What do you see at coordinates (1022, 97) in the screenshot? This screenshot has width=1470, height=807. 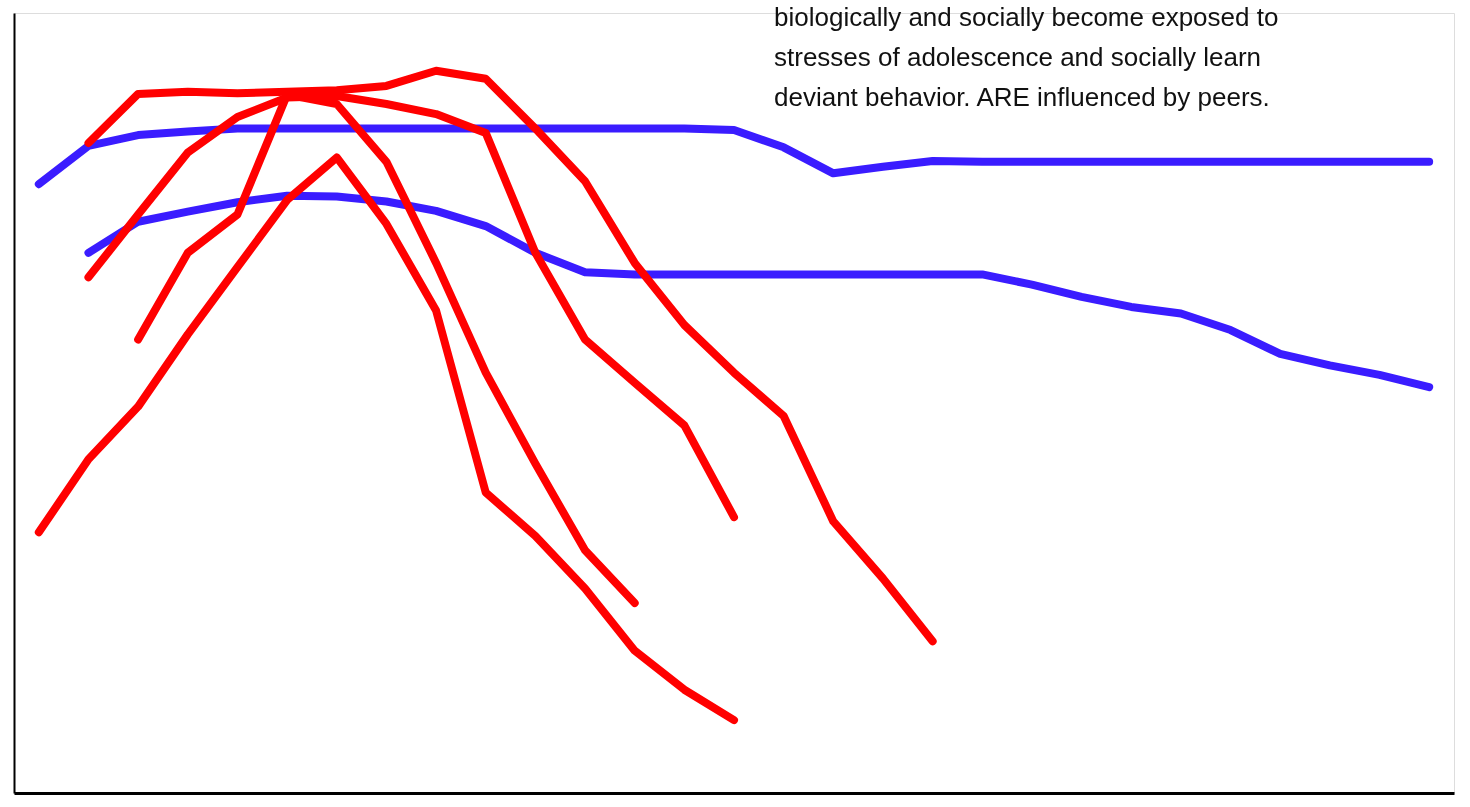 I see `annotation: deviant behavior. ARE influenced by peers.` at bounding box center [1022, 97].